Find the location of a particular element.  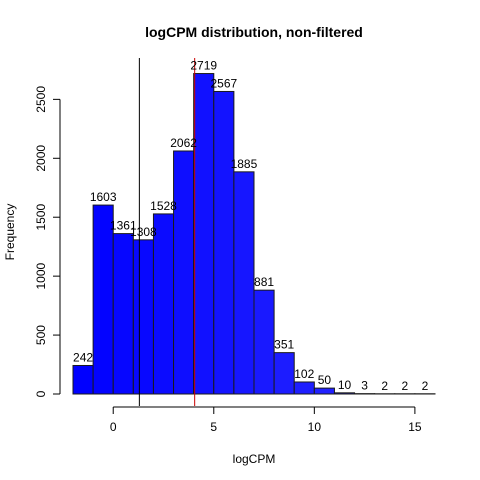

bar-count-label: 1528 is located at coordinates (163, 206).